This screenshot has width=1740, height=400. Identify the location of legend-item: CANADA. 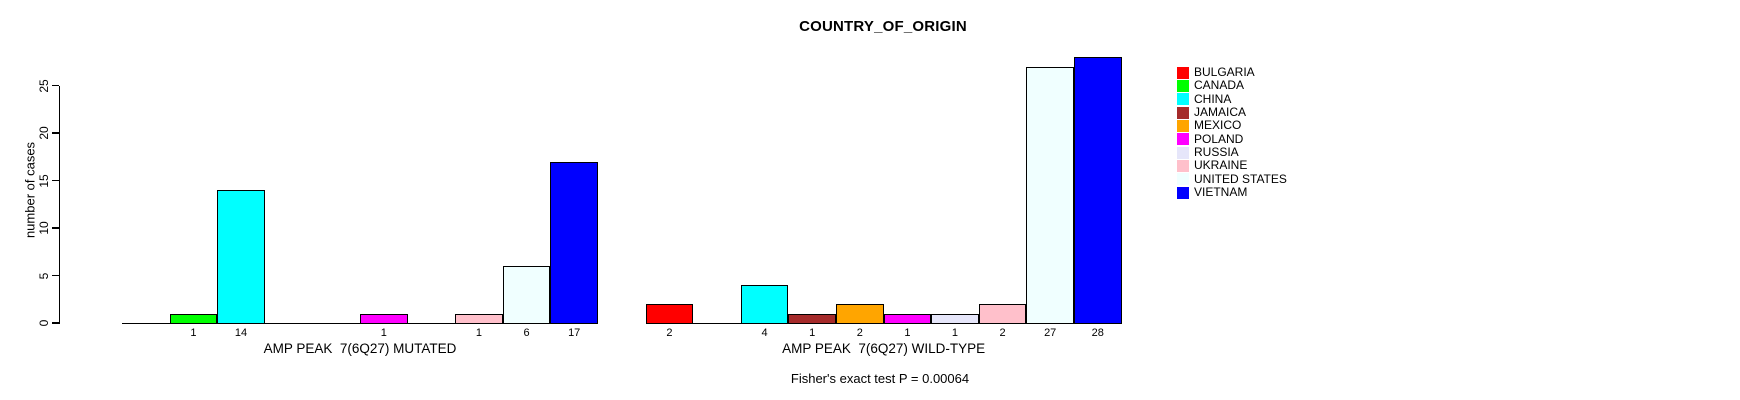
(1232, 85).